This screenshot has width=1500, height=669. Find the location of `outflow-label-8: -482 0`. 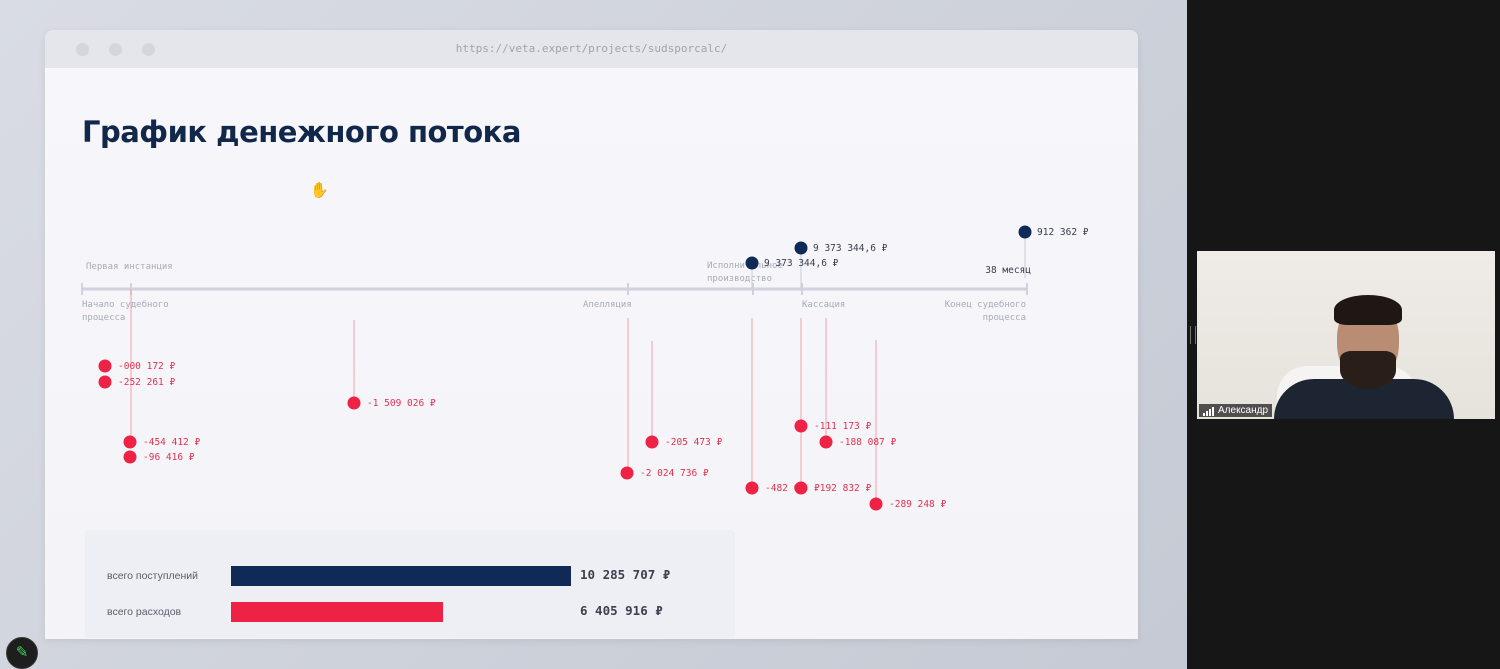

outflow-label-8: -482 0 is located at coordinates (782, 488).